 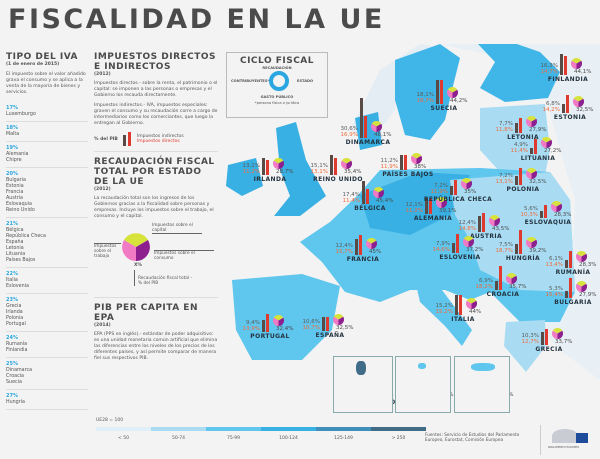 I want to click on total-value: 27,2%, so click(x=553, y=151).